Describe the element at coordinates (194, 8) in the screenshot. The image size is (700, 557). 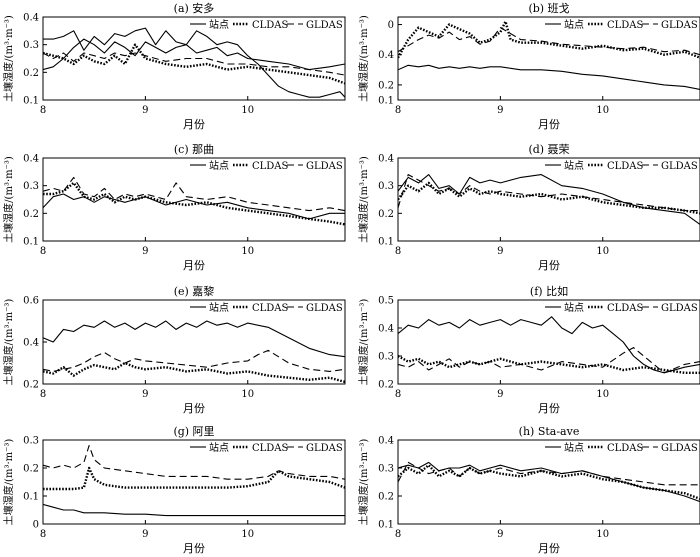
I see `chart-title: (a) 安多` at that location.